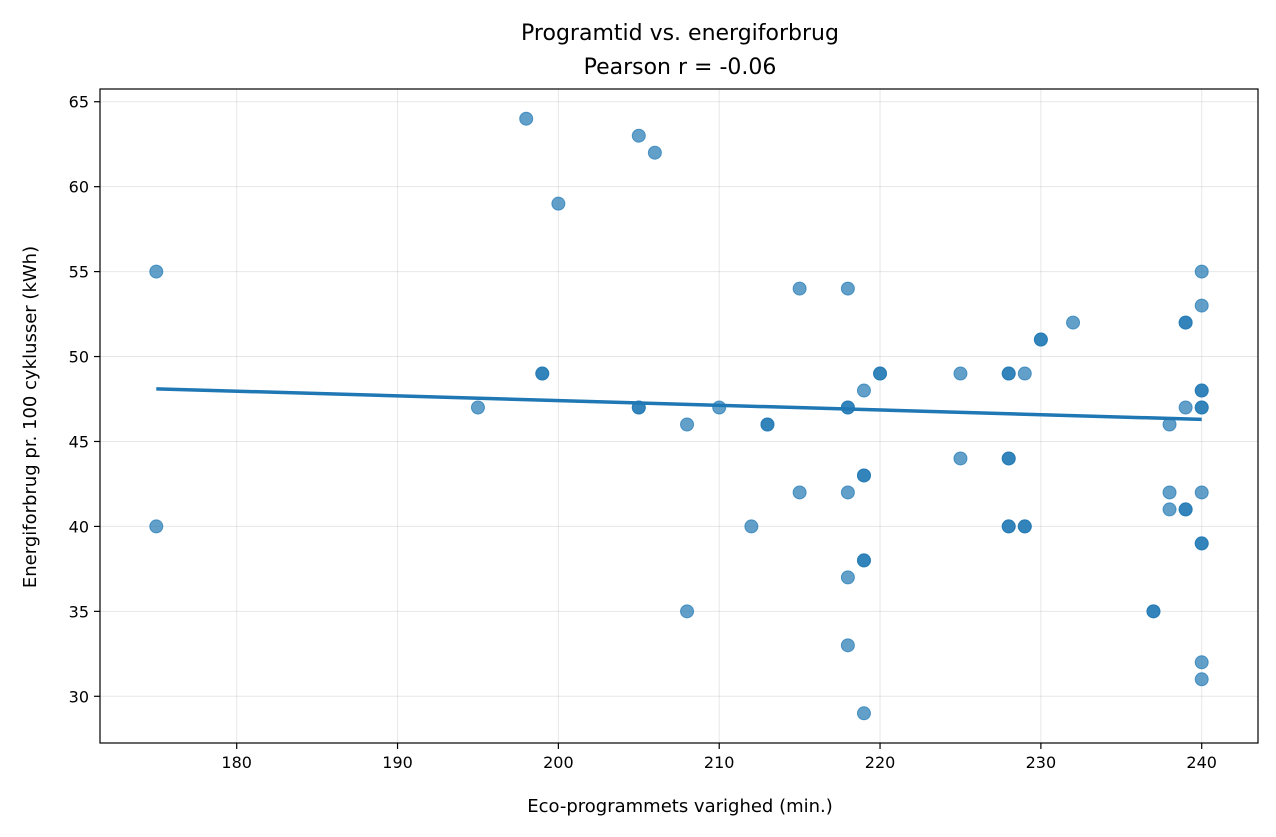 This screenshot has height=837, width=1276. I want to click on trend-line-group, so click(679, 404).